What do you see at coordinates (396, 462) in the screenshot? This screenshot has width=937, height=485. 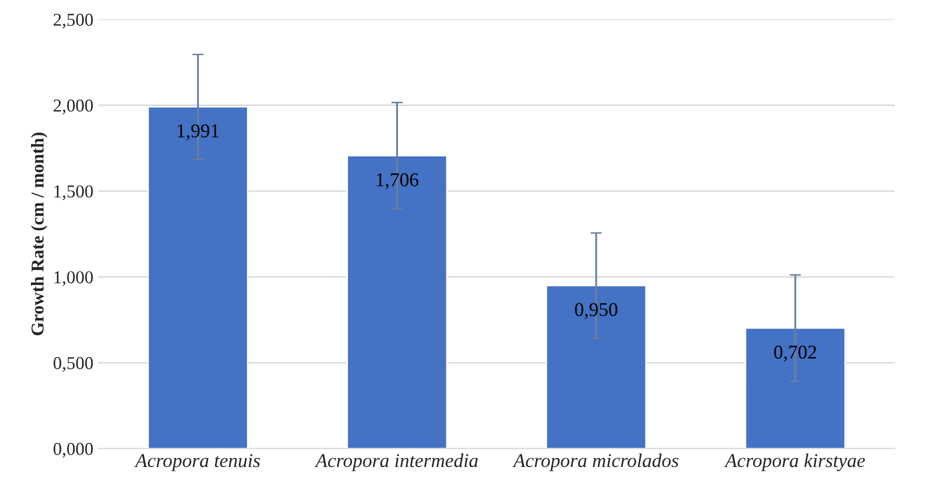 I see `x-tick-label: Acropora intermedia` at bounding box center [396, 462].